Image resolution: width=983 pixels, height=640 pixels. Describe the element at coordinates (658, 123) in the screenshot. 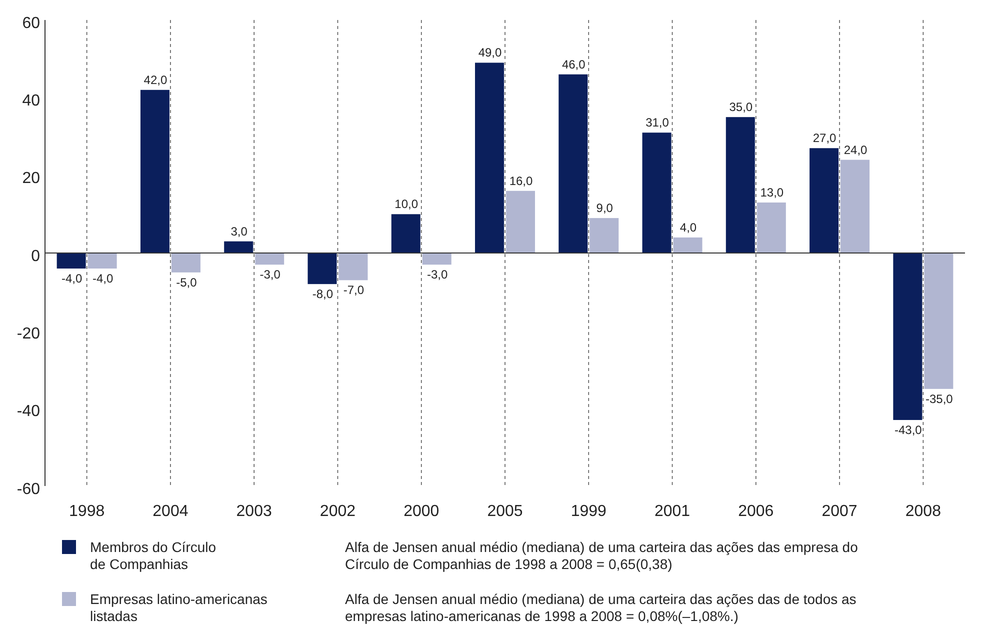

I see `data-label: 31,0` at that location.